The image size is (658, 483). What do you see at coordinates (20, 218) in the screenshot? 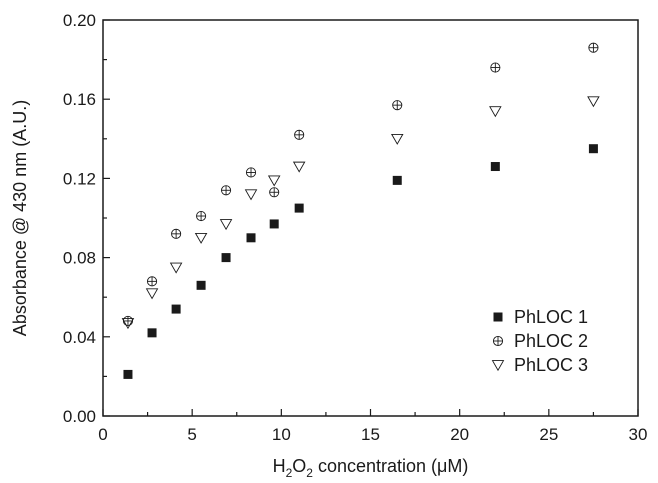
I see `y-axis-label: Absorbance @ 430 nm (A.U.)` at bounding box center [20, 218].